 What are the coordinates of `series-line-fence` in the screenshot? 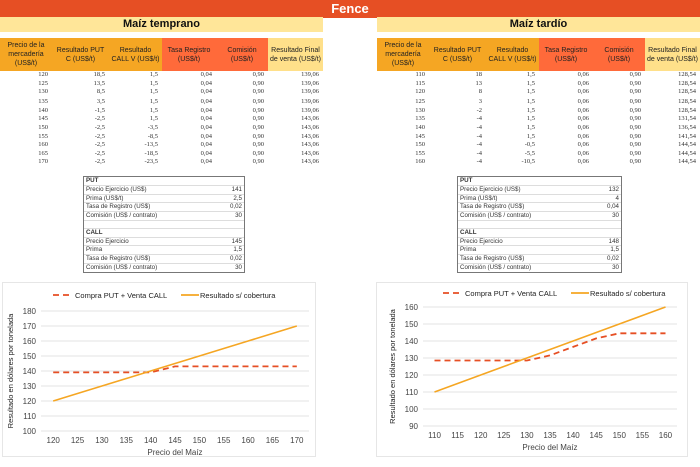 It's located at (550, 347).